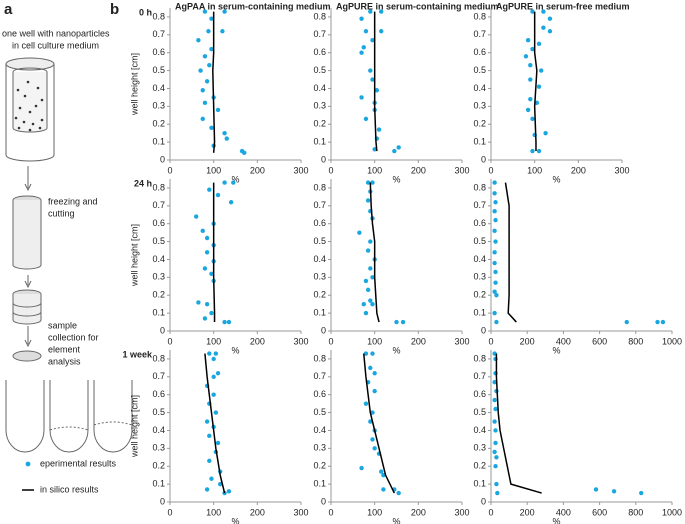 The image size is (685, 524). Describe the element at coordinates (69, 489) in the screenshot. I see `legend-label: in silico results` at that location.